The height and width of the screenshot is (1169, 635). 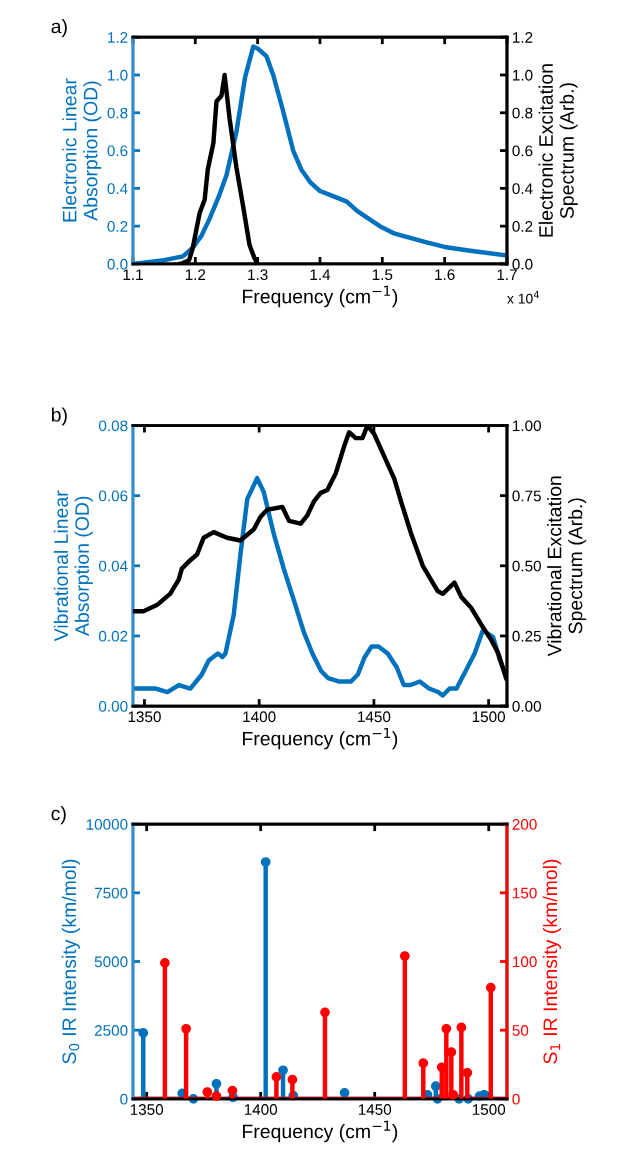 I want to click on y-tick-label: 0.2, so click(x=117, y=226).